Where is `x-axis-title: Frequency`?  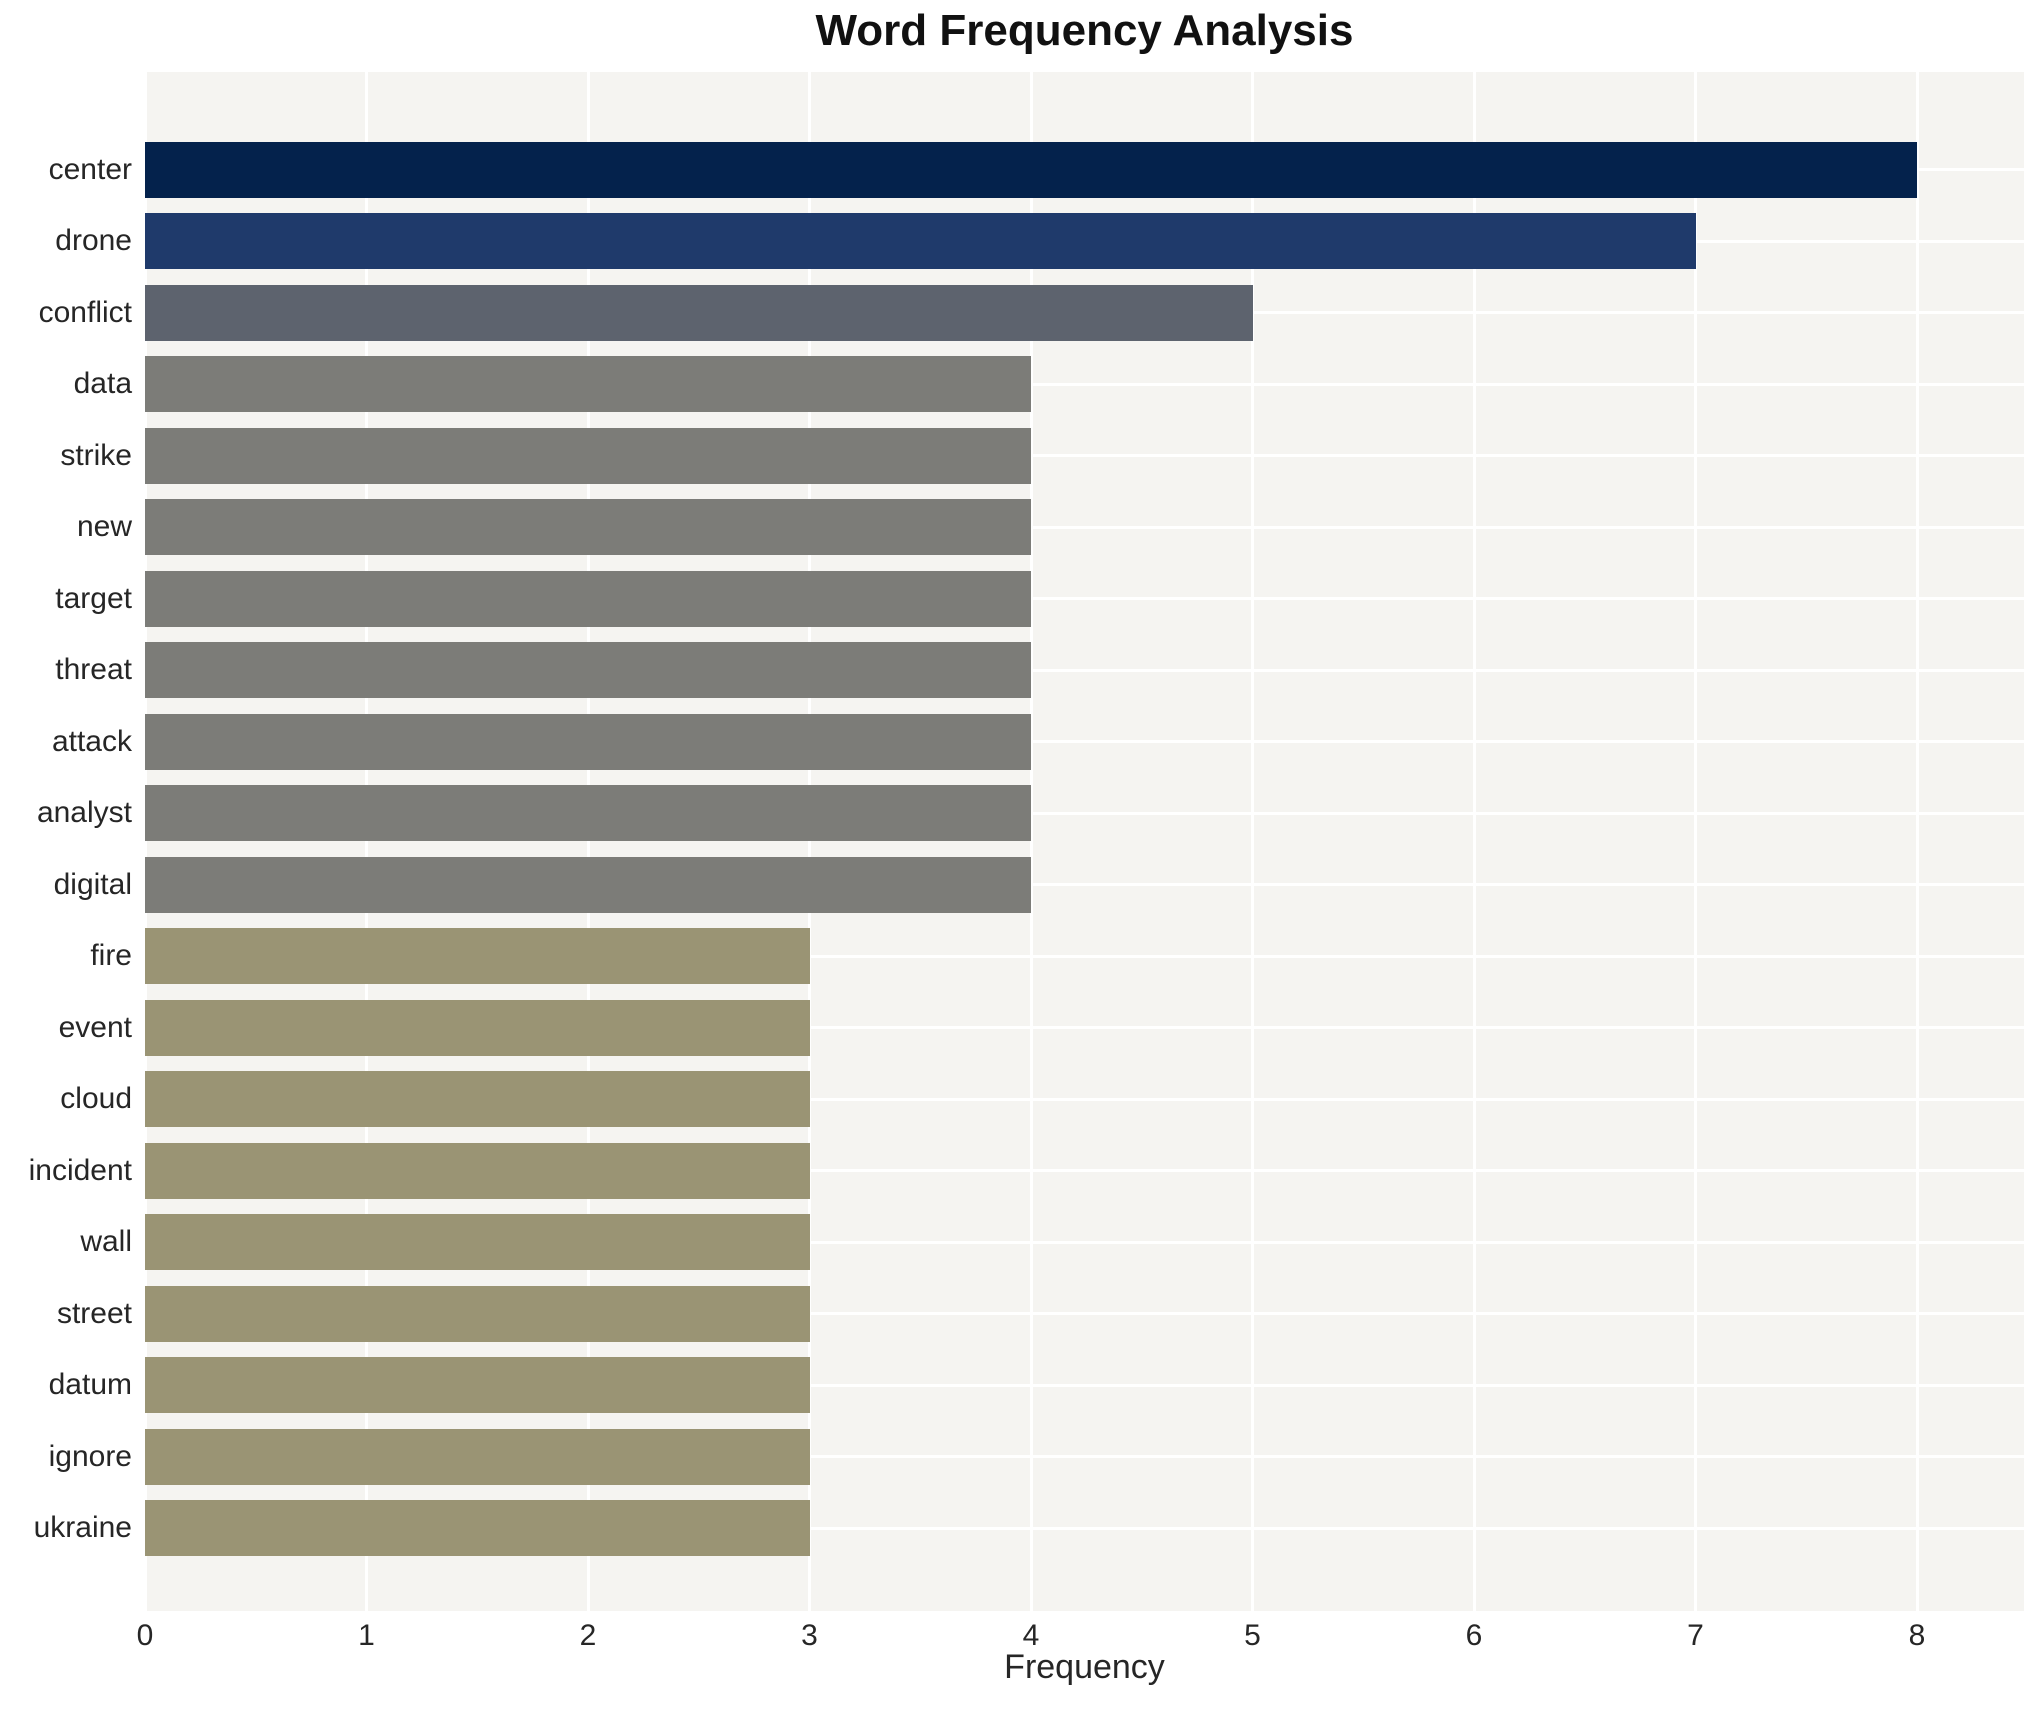
x-axis-title: Frequency is located at coordinates (1084, 1667).